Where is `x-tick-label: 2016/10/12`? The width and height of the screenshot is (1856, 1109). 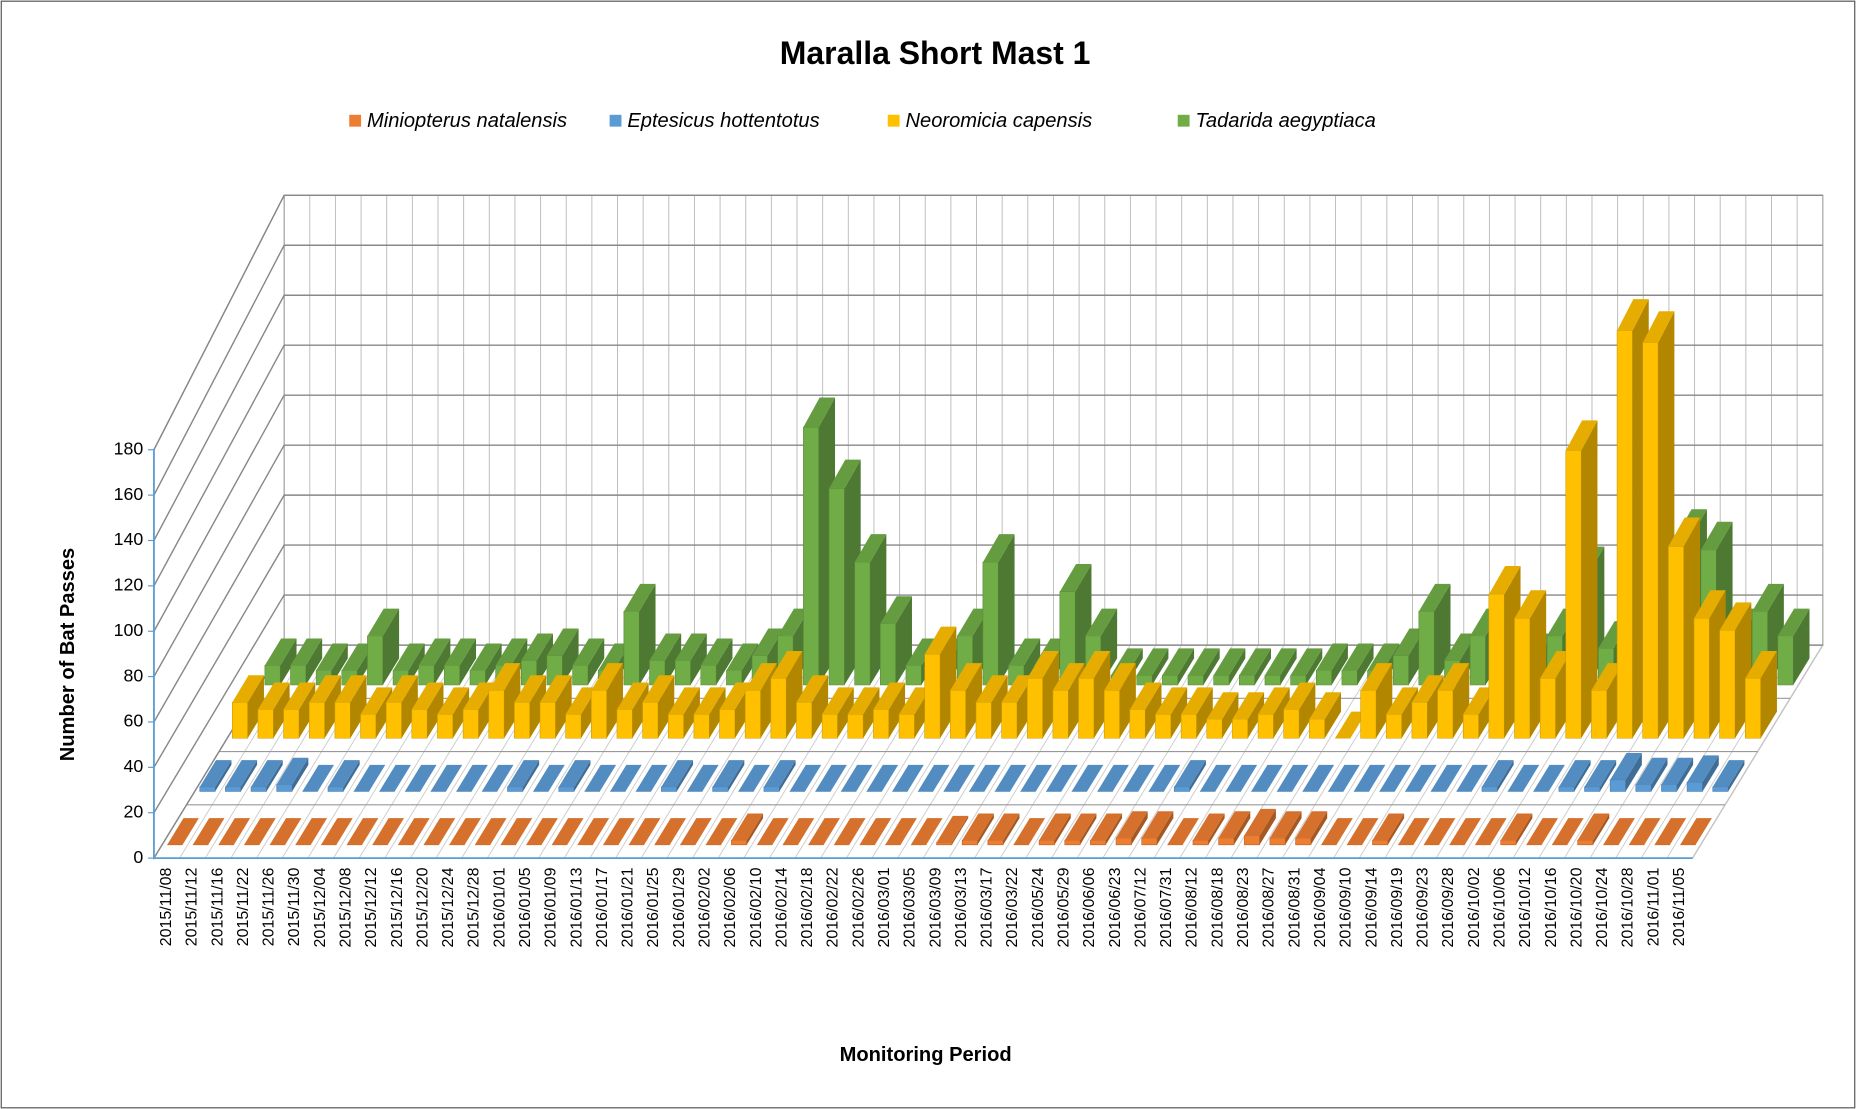 x-tick-label: 2016/10/12 is located at coordinates (1525, 907).